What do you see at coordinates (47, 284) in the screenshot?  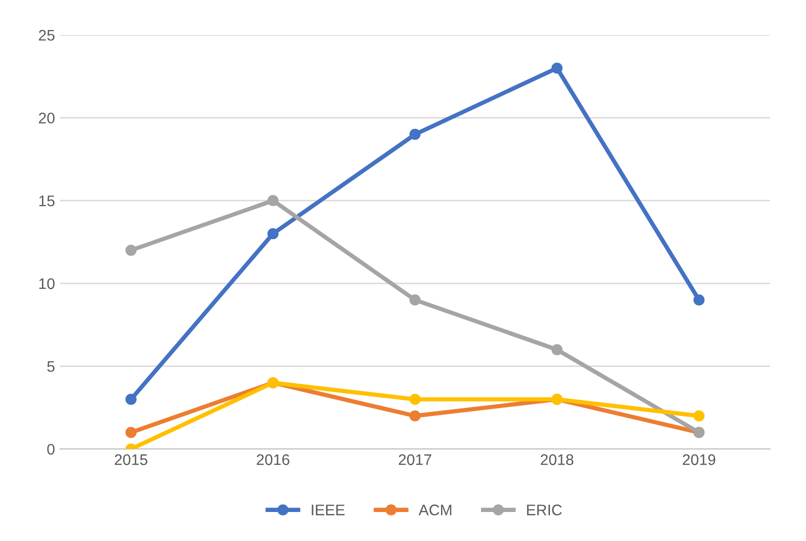 I see `y-tick-label: 10` at bounding box center [47, 284].